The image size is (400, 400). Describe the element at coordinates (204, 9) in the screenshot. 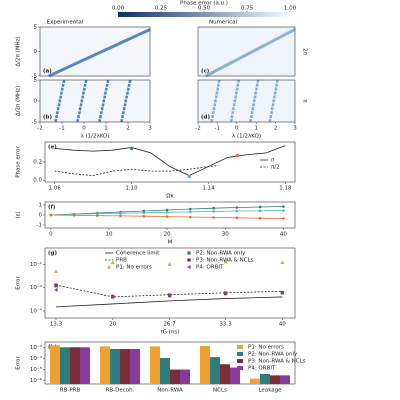

I see `colorbar-tick-label: 0.50` at that location.